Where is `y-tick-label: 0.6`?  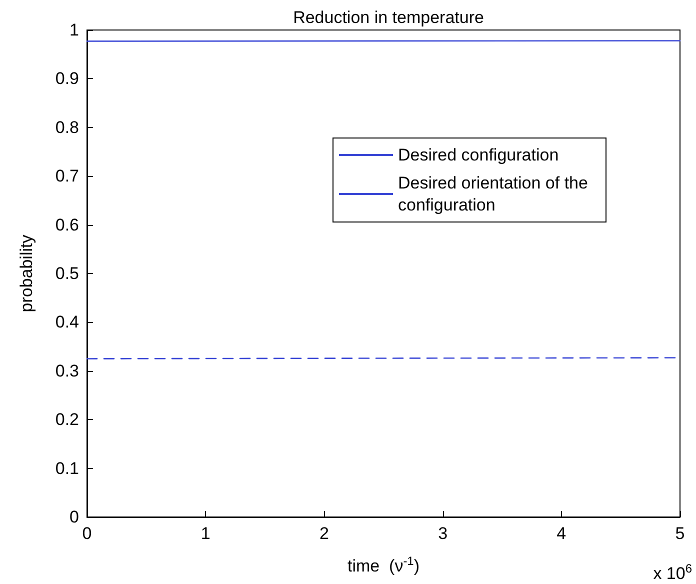 y-tick-label: 0.6 is located at coordinates (67, 224).